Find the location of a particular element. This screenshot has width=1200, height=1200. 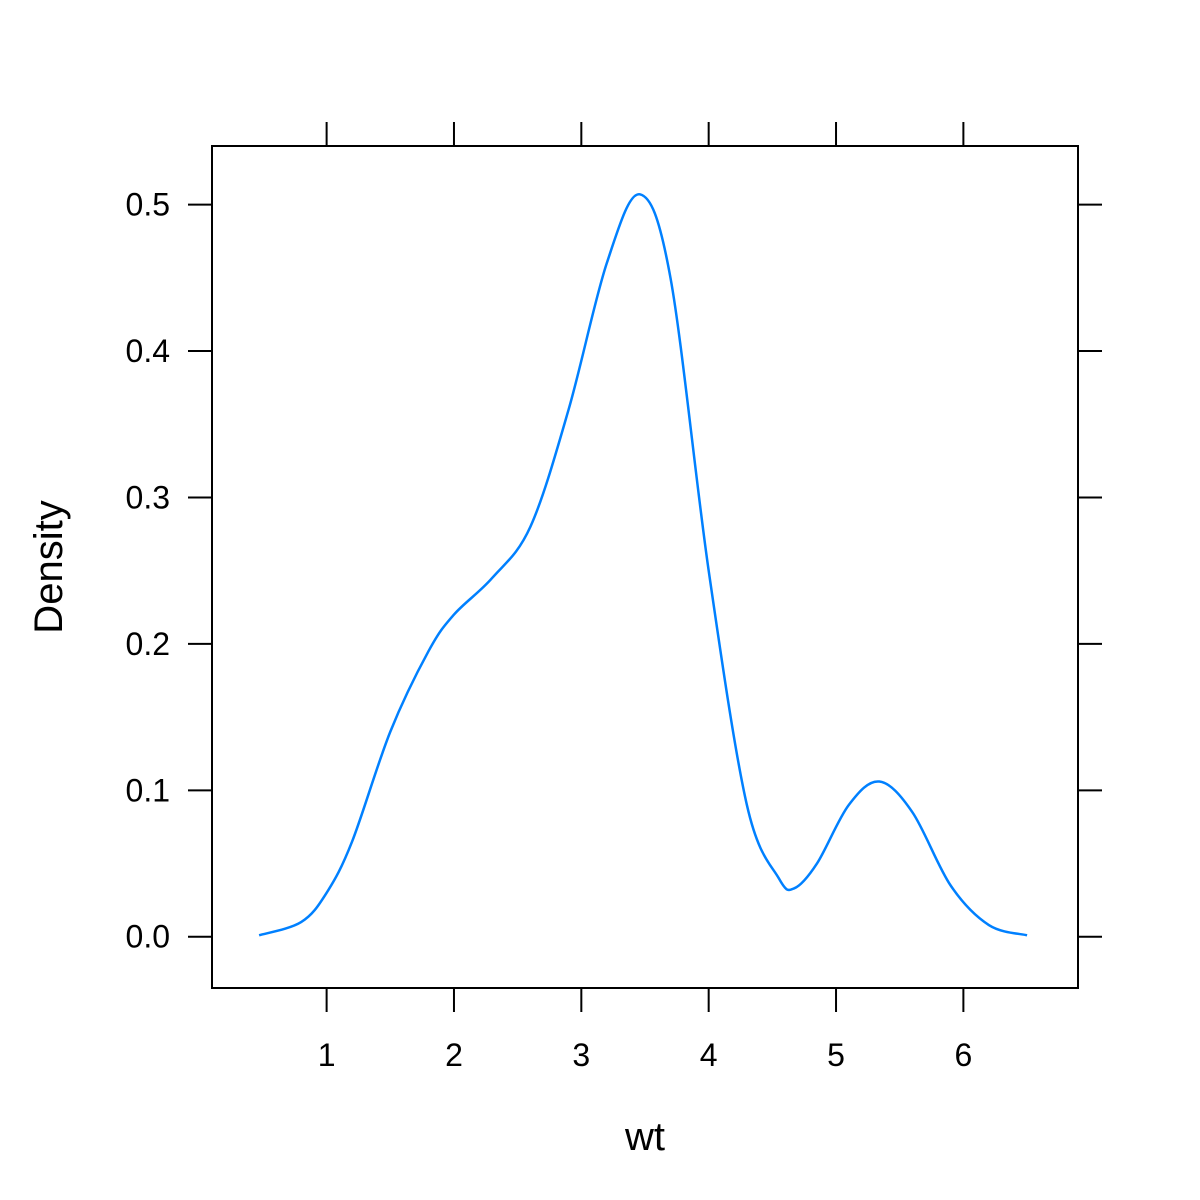

x-tick-label: 4 is located at coordinates (709, 1055).